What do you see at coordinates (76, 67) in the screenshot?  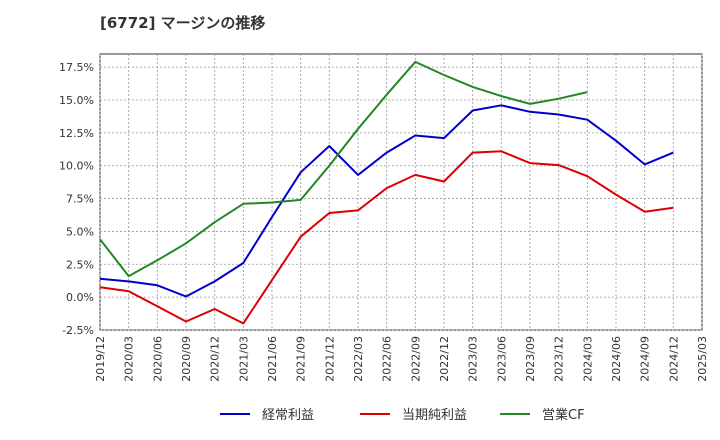 I see `y-tick-label: 17.5%` at bounding box center [76, 67].